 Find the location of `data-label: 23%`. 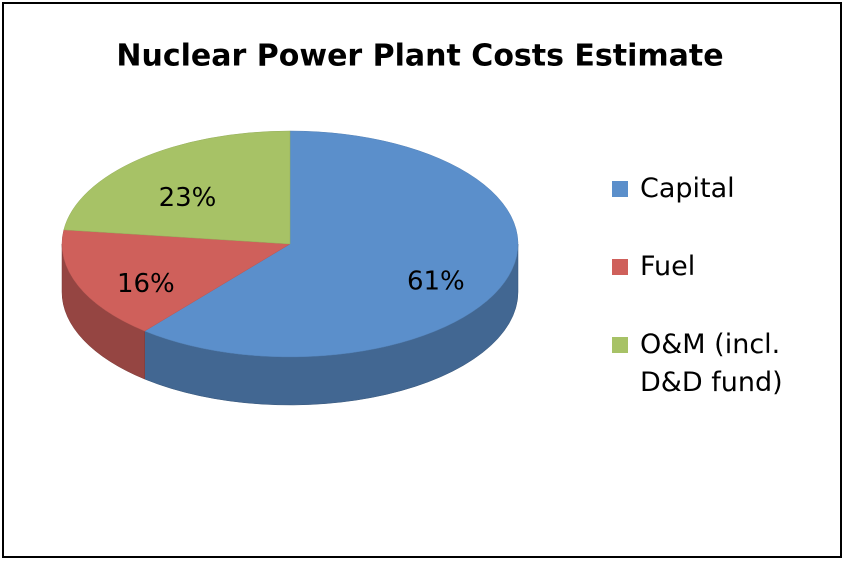

data-label: 23% is located at coordinates (188, 198).